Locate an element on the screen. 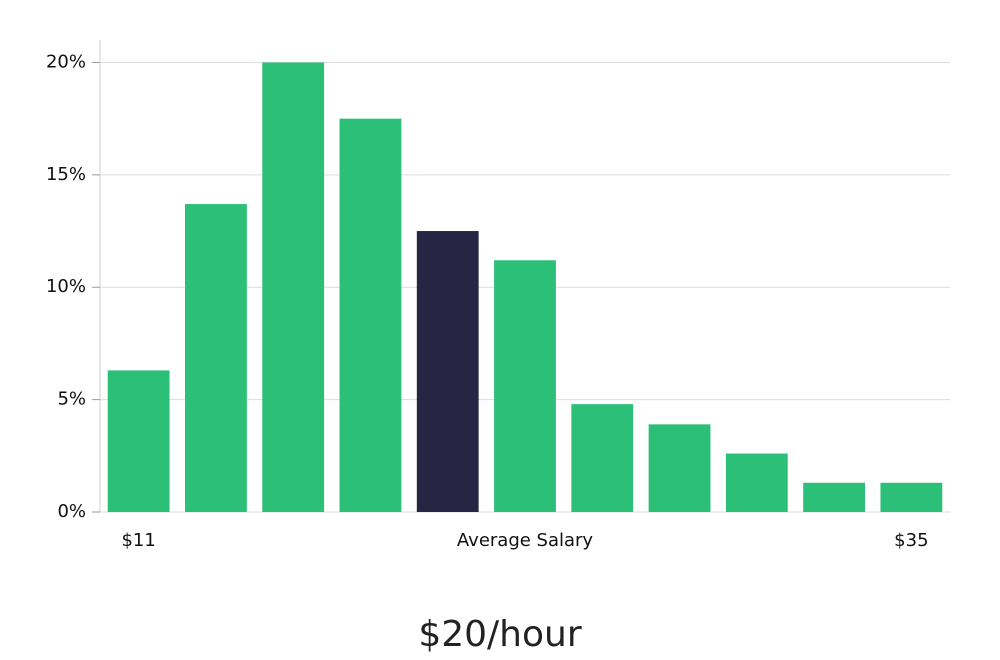 The height and width of the screenshot is (660, 1000). x-tick-label: $11 is located at coordinates (138, 540).